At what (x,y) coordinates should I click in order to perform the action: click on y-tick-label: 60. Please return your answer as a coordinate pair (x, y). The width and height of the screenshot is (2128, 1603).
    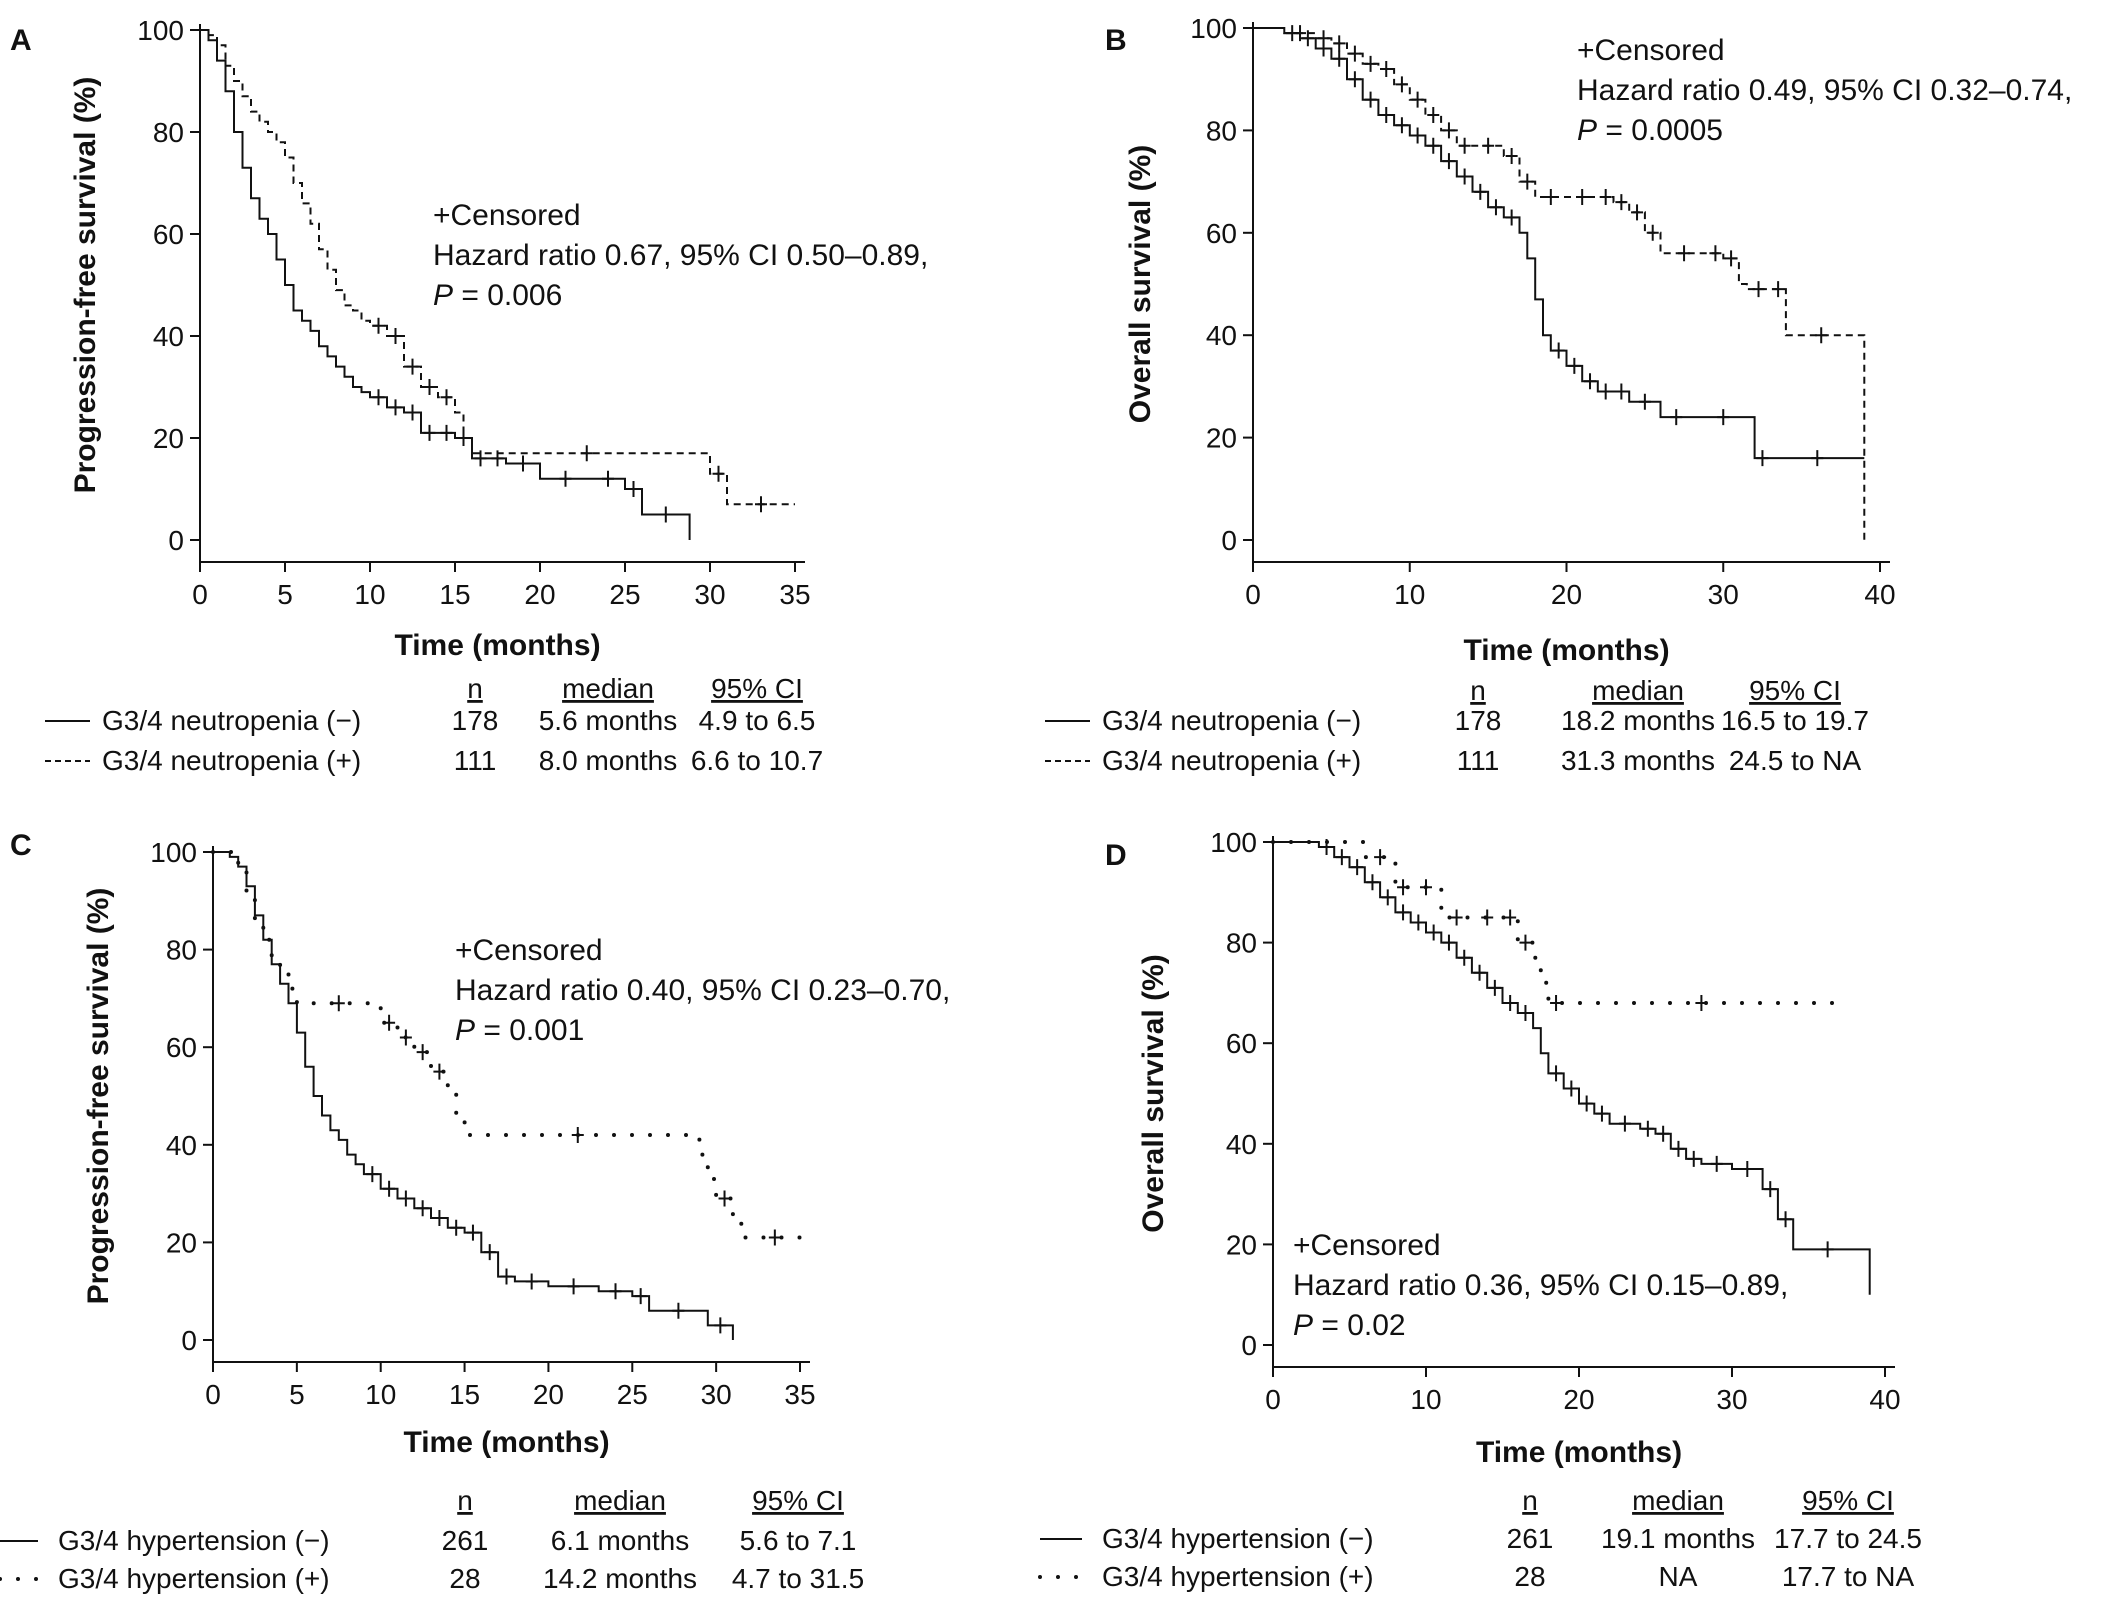
    Looking at the image, I should click on (1221, 233).